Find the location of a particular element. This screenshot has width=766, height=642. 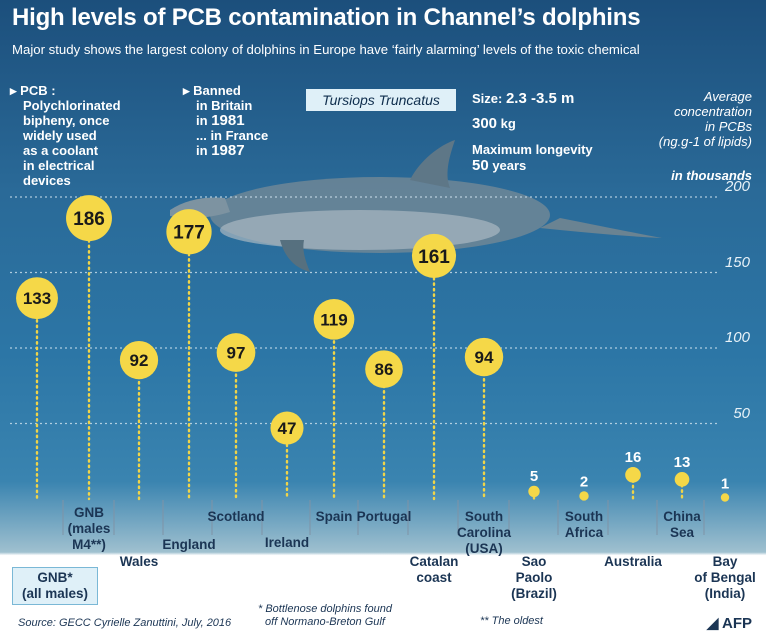

category-label-line: South is located at coordinates (484, 516).